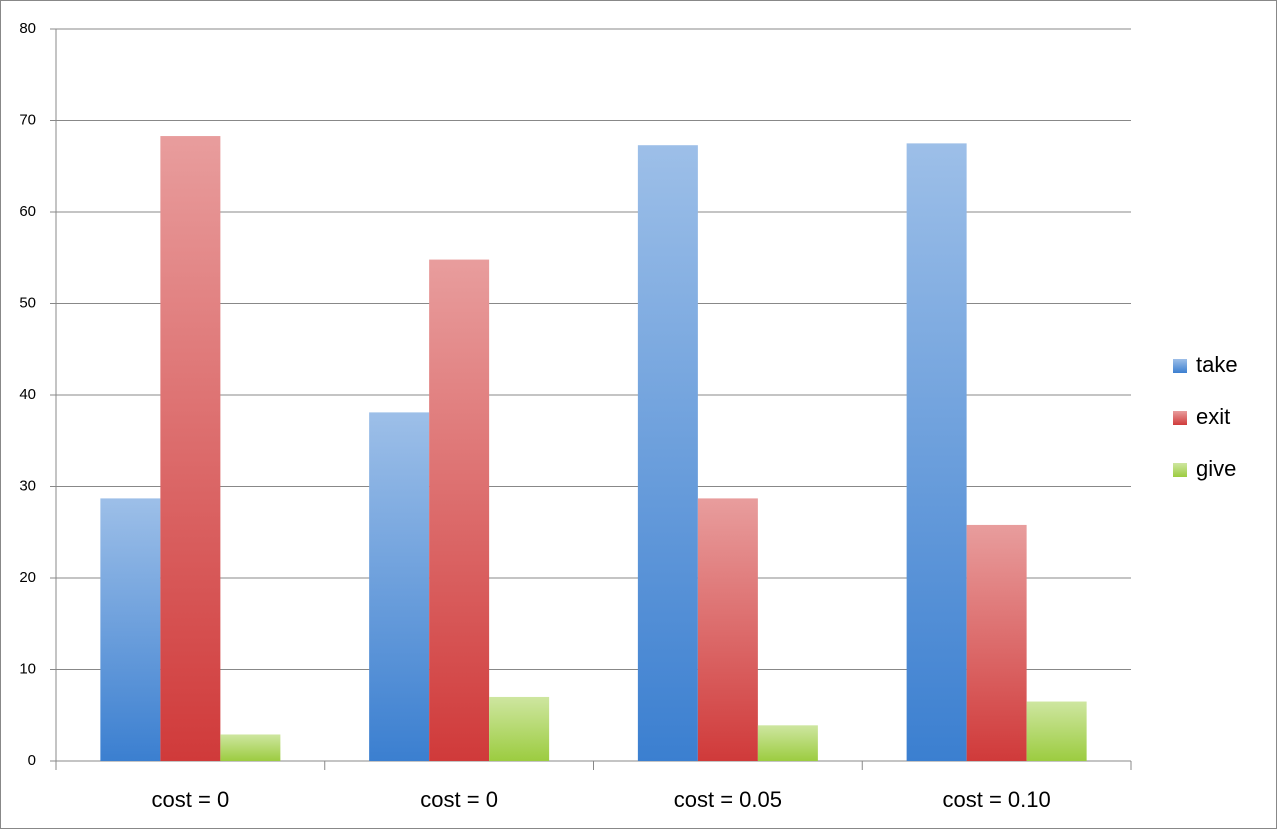 This screenshot has width=1278, height=830. What do you see at coordinates (27, 28) in the screenshot?
I see `y-tick-label: 80` at bounding box center [27, 28].